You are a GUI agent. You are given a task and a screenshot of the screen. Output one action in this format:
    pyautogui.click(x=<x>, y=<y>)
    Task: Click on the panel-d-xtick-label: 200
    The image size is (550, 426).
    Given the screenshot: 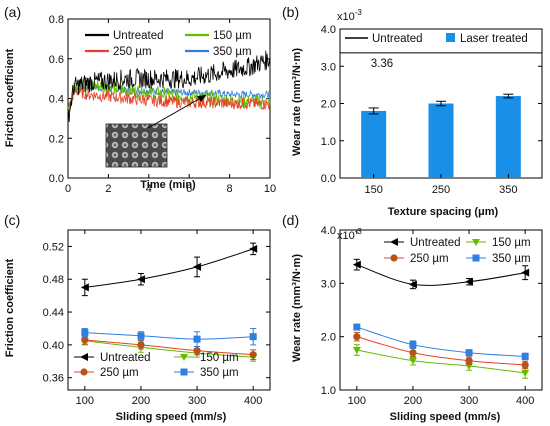 What is the action you would take?
    pyautogui.click(x=413, y=401)
    